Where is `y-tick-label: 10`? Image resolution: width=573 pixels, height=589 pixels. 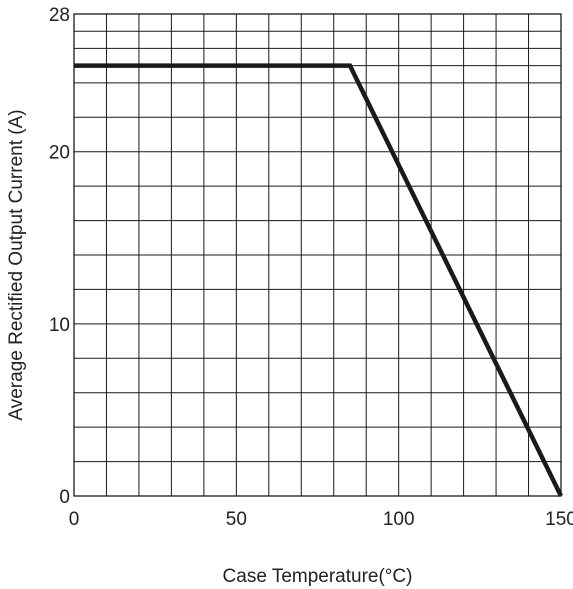
y-tick-label: 10 is located at coordinates (59, 325).